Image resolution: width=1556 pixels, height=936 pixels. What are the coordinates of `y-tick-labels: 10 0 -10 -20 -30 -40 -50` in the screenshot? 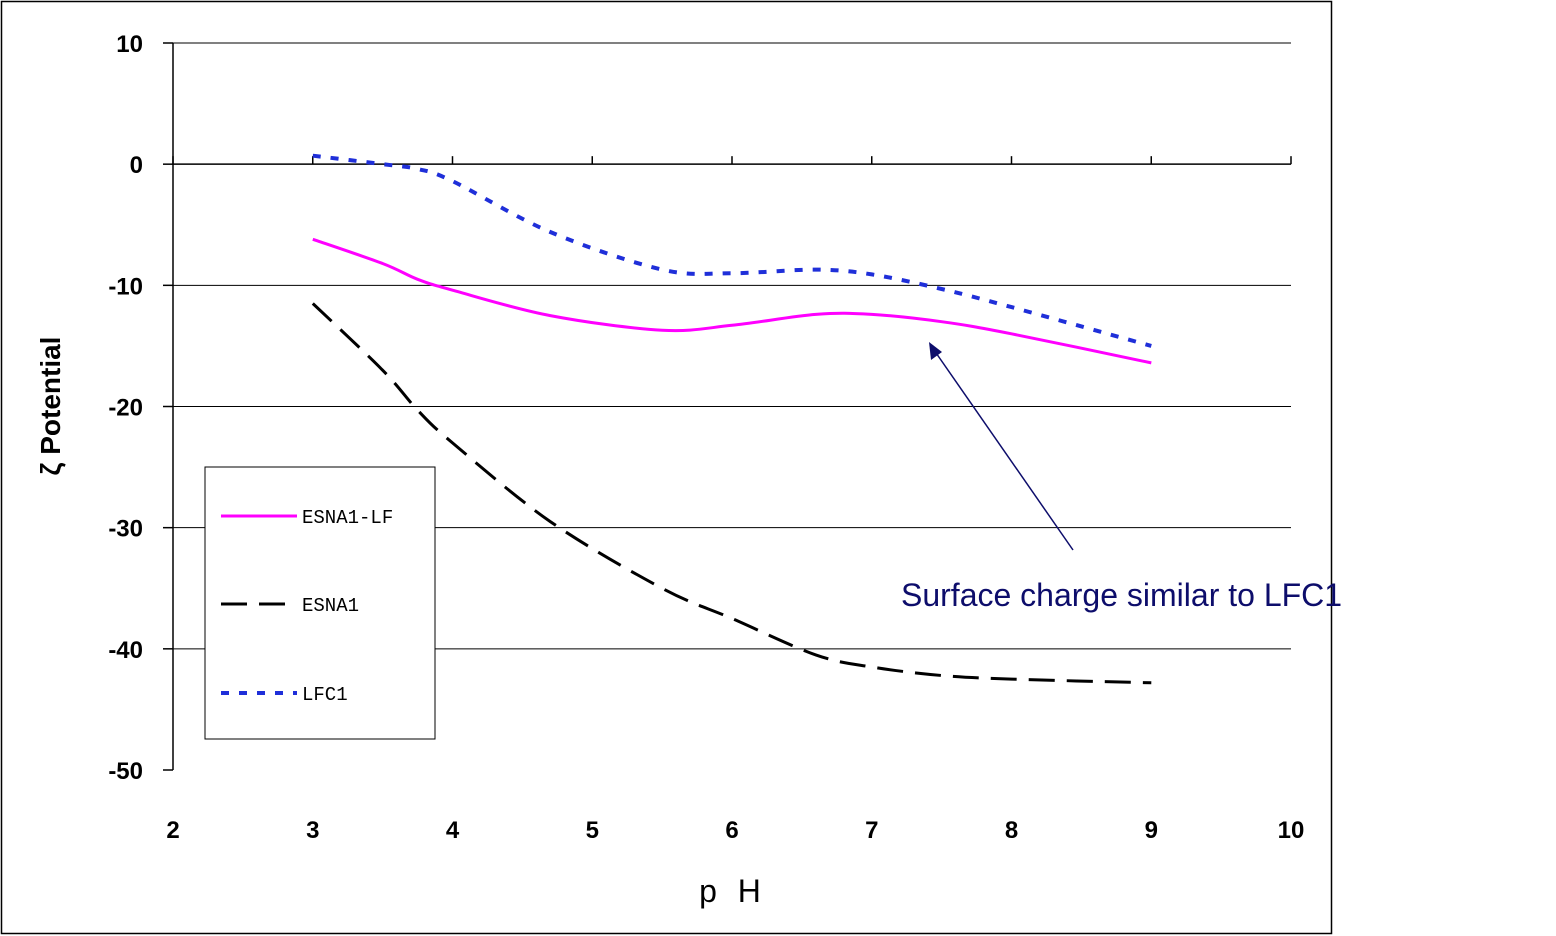 It's located at (125, 408).